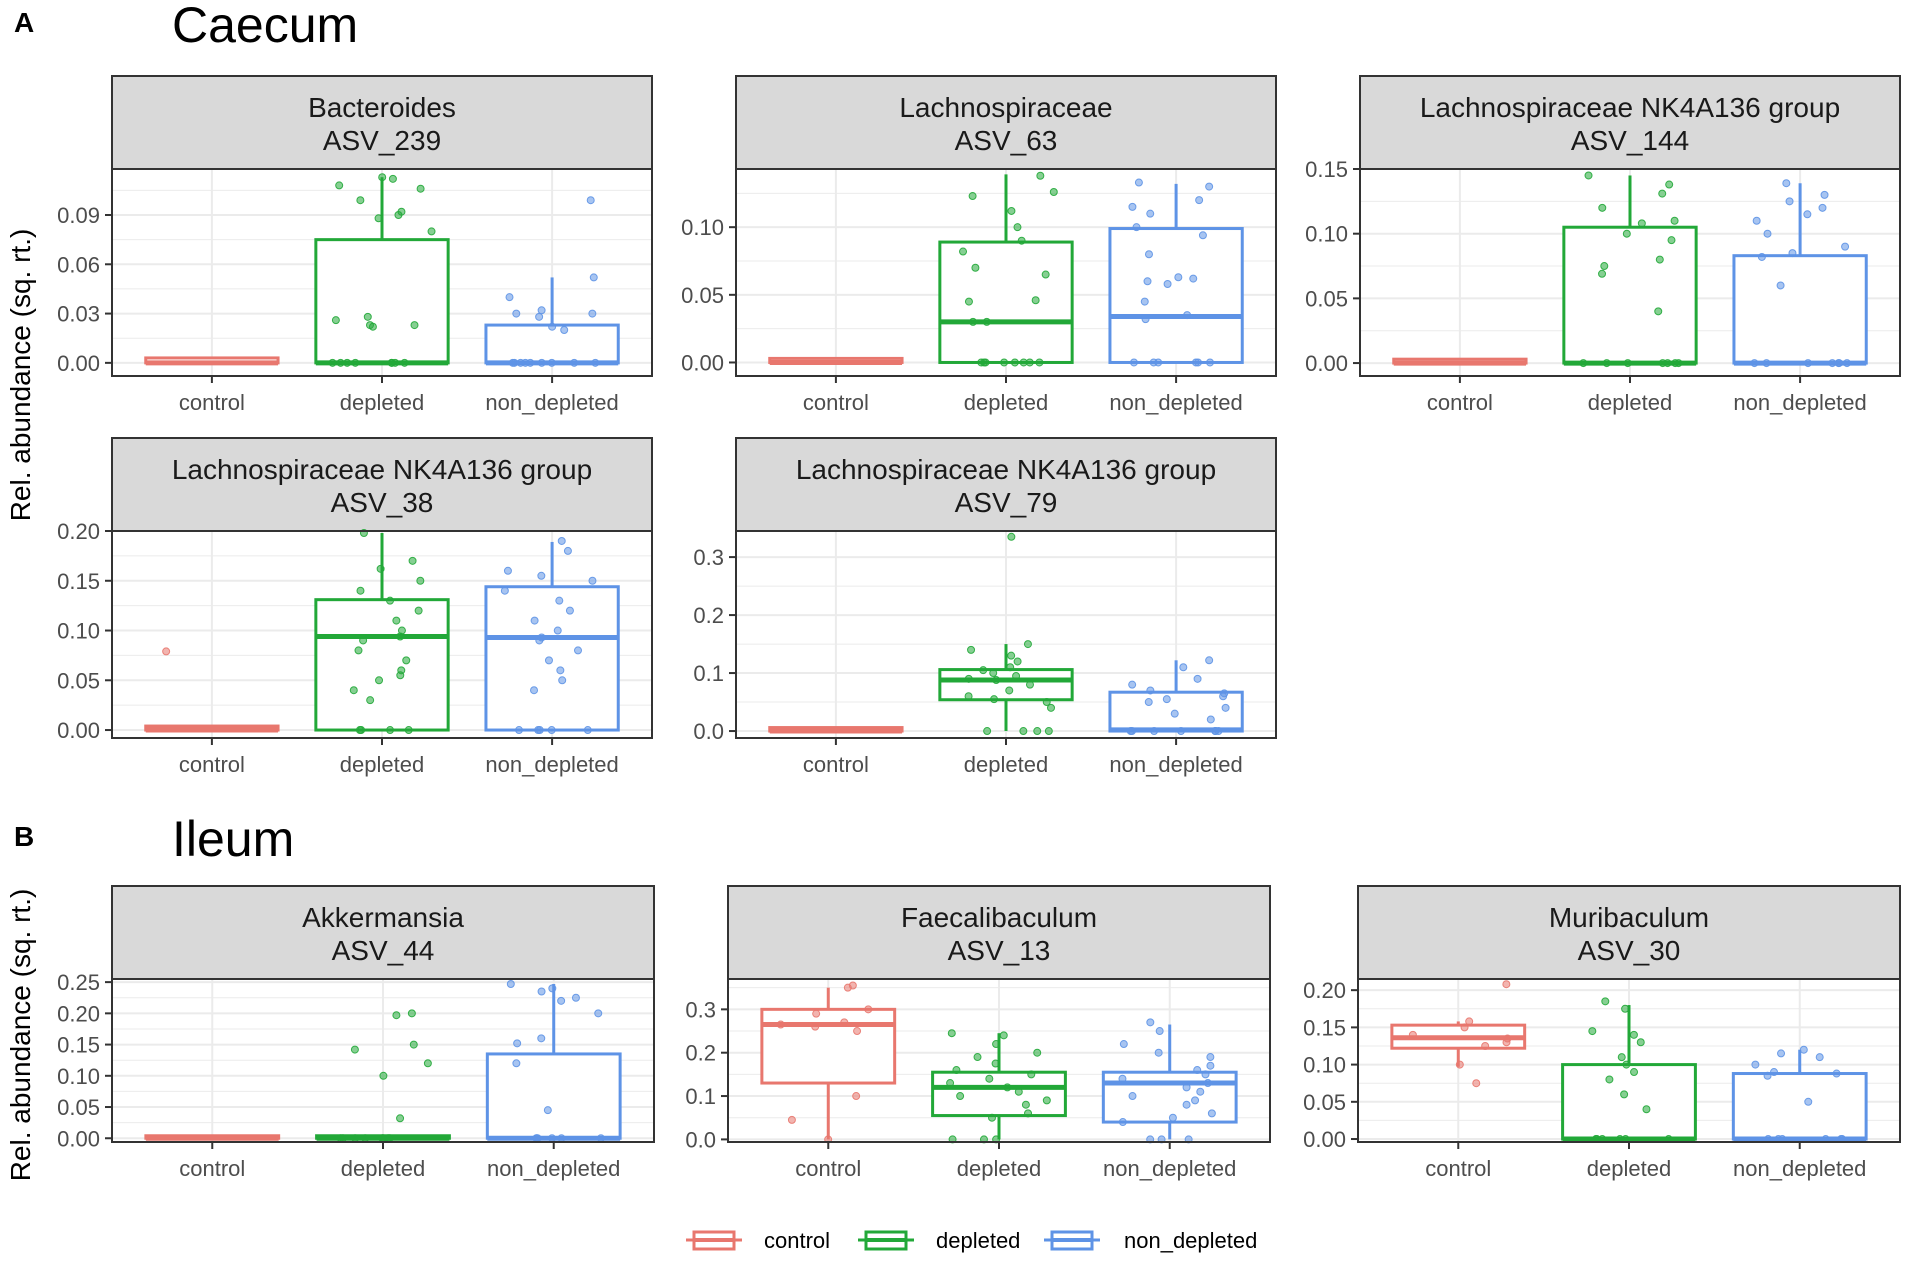 The width and height of the screenshot is (1908, 1264). What do you see at coordinates (383, 950) in the screenshot?
I see `facet-title-asv: ASV_44` at bounding box center [383, 950].